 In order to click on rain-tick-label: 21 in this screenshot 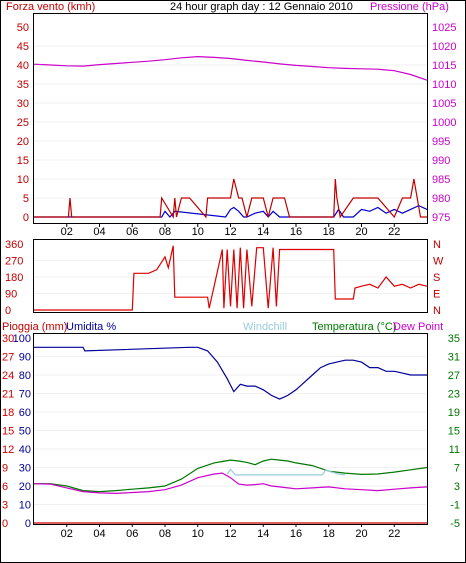, I will do `click(8, 395)`.